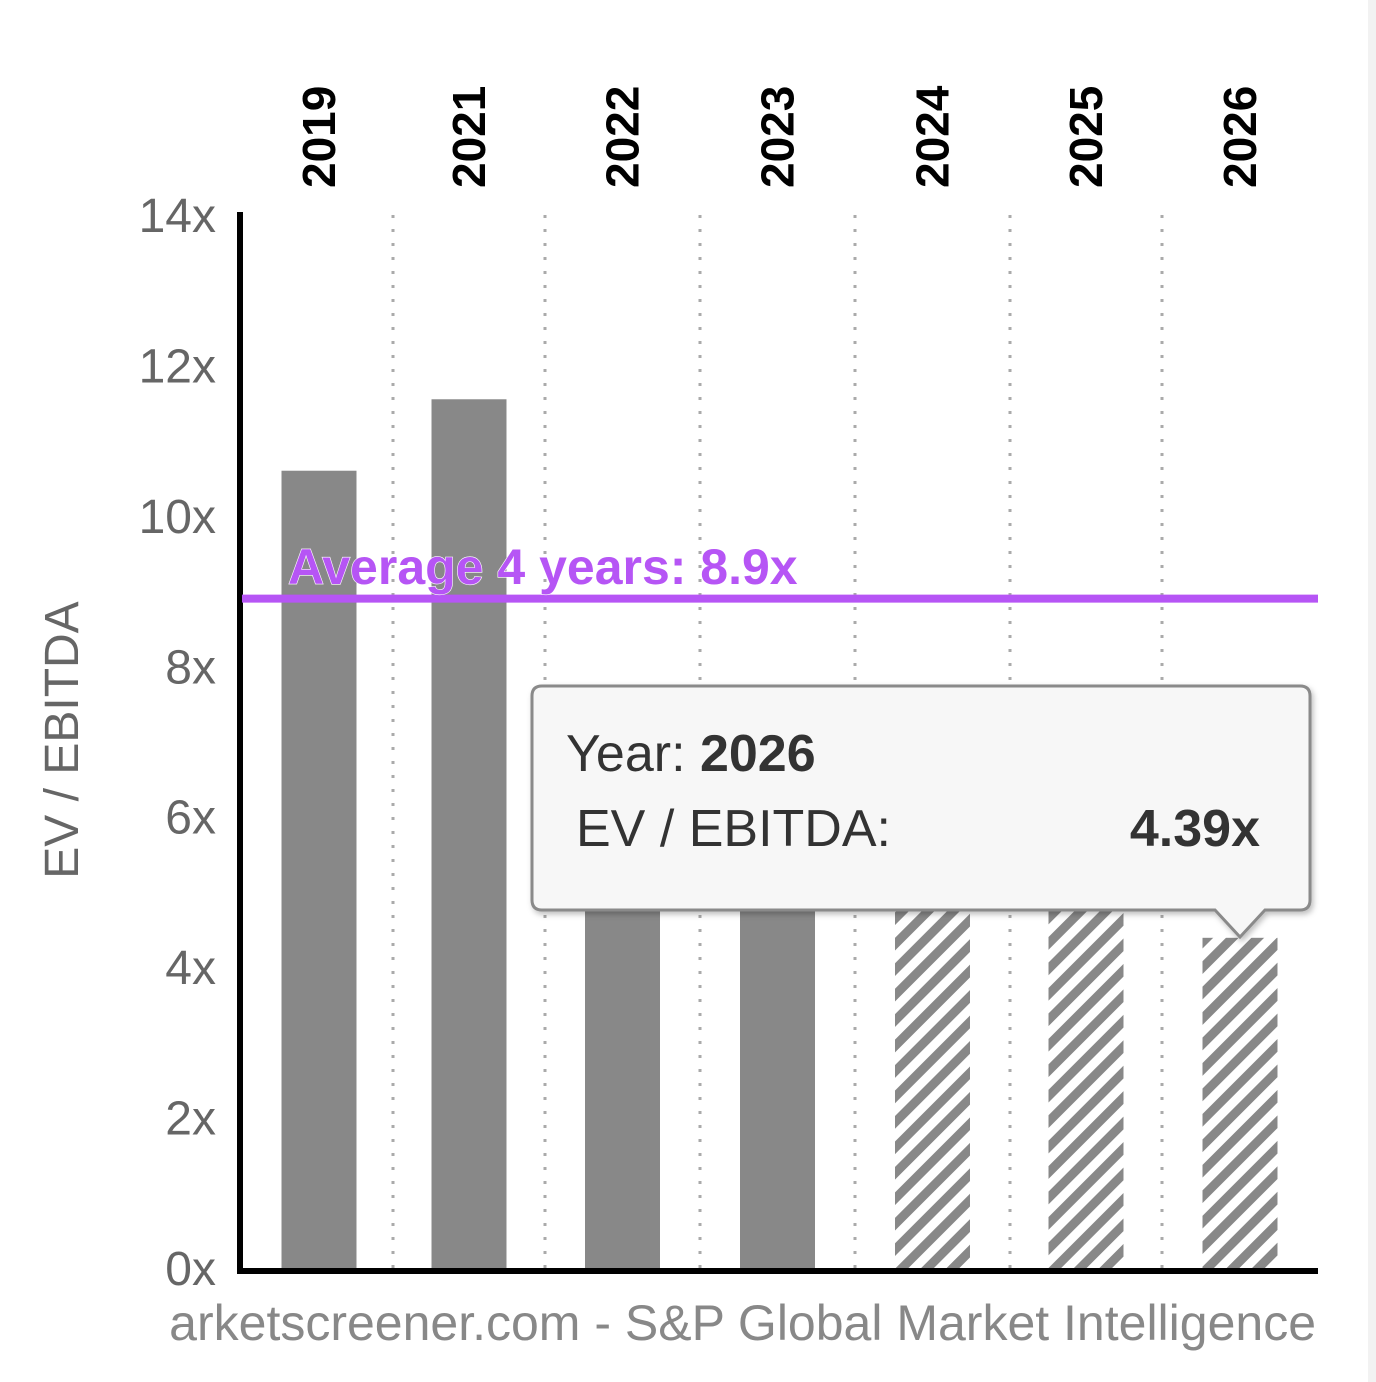 The image size is (1376, 1382). I want to click on y-tick-labels: 0x 2x 4x 6x 8x 10x 12x 14x, so click(177, 743).